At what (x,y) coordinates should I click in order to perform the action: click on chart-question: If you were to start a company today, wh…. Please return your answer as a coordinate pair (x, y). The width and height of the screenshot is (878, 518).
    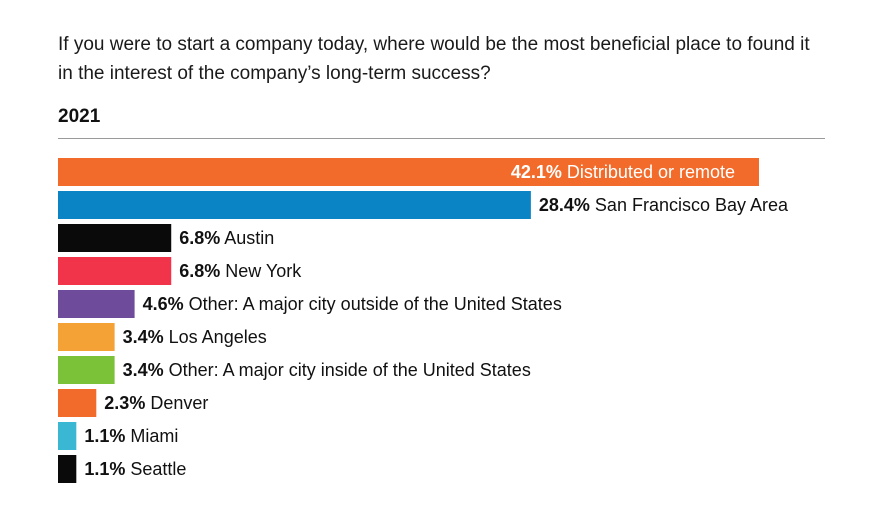
    Looking at the image, I should click on (434, 59).